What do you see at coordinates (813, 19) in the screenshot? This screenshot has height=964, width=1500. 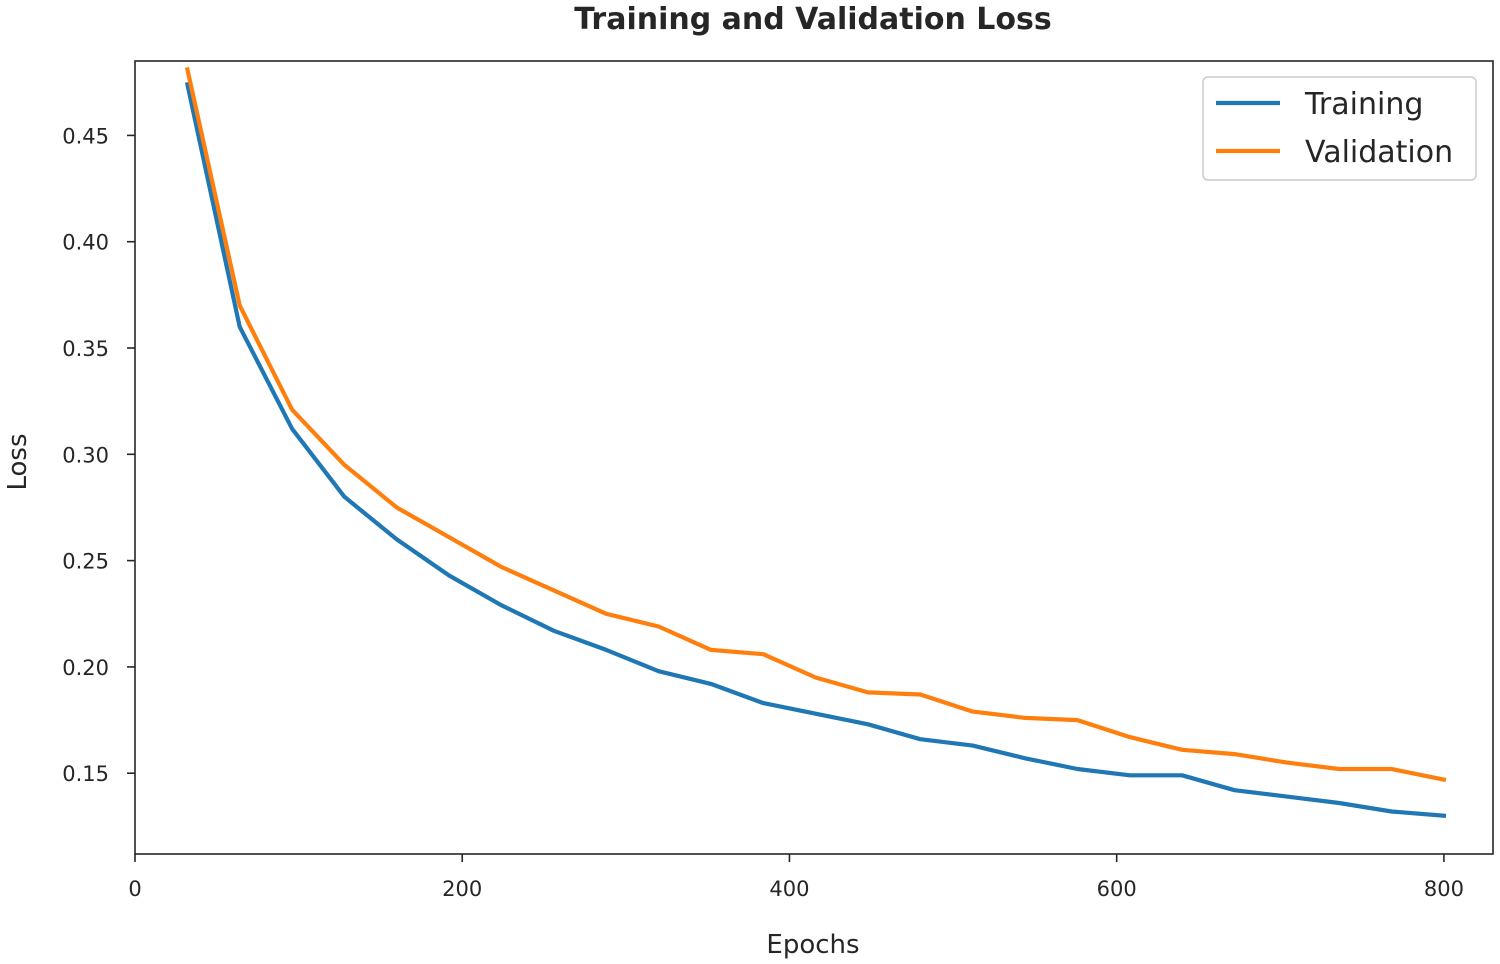 I see `chart-title: Training and Validation Loss` at bounding box center [813, 19].